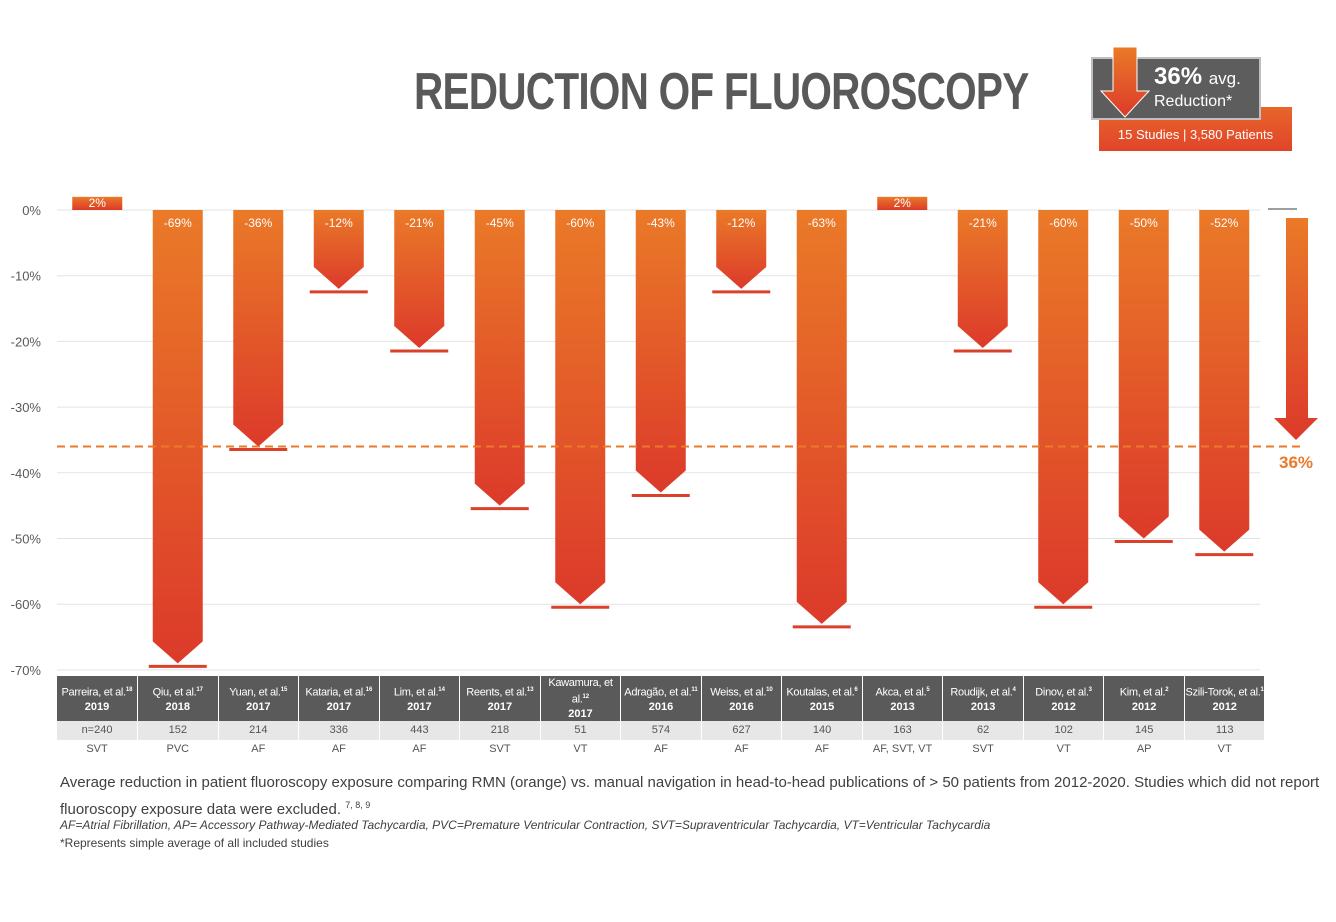  Describe the element at coordinates (1144, 749) in the screenshot. I see `arrhythmia-type-cell: AP` at that location.